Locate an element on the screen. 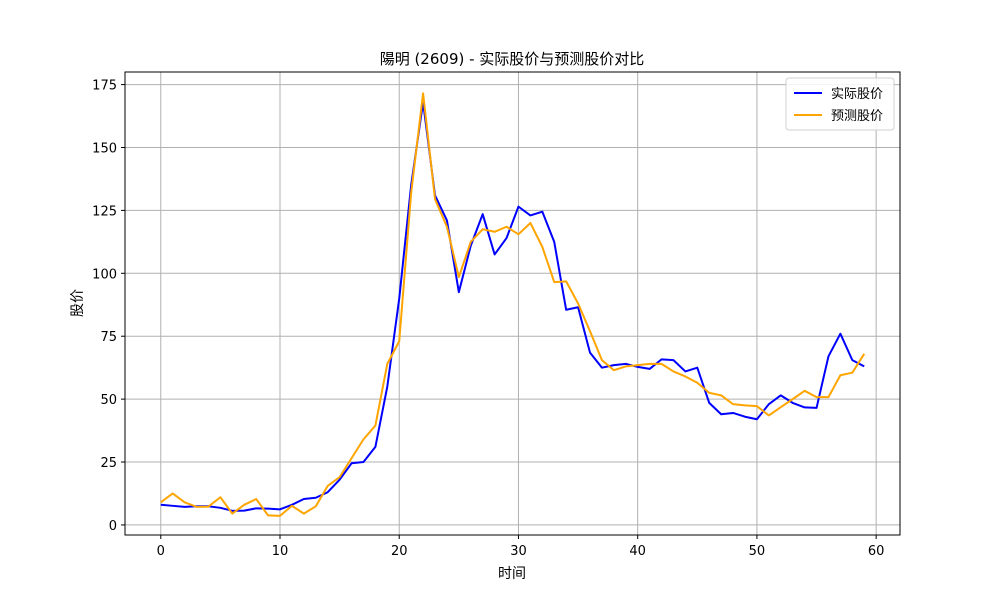 The width and height of the screenshot is (1000, 604). x-tick-label: 50 is located at coordinates (757, 551).